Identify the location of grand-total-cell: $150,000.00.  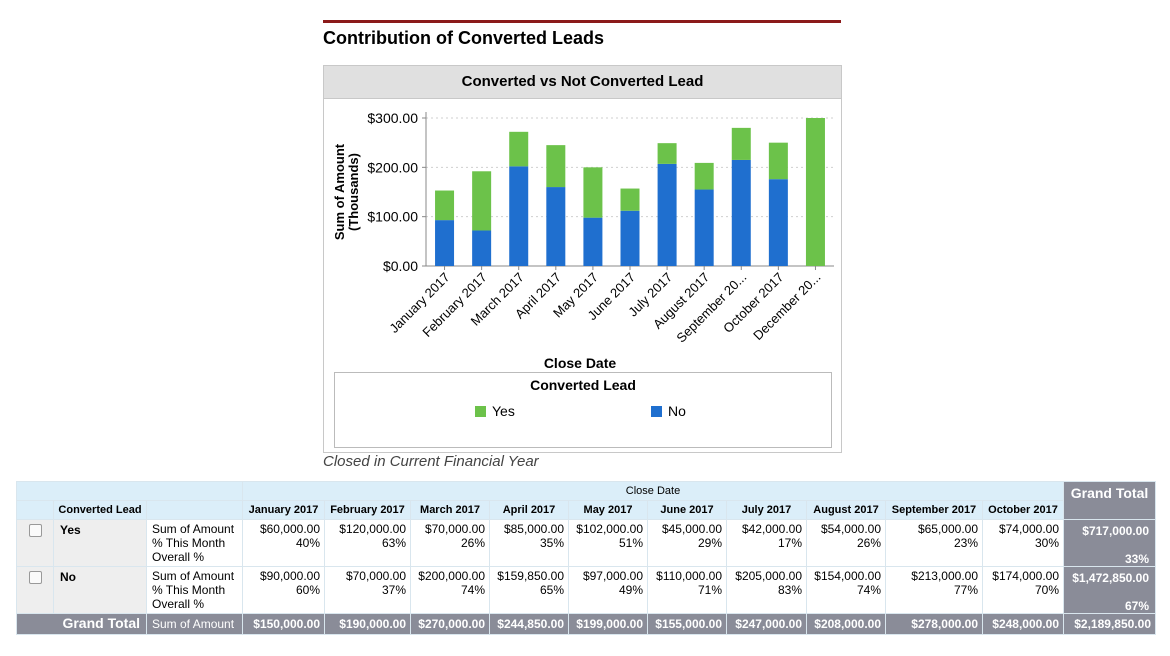
(283, 624).